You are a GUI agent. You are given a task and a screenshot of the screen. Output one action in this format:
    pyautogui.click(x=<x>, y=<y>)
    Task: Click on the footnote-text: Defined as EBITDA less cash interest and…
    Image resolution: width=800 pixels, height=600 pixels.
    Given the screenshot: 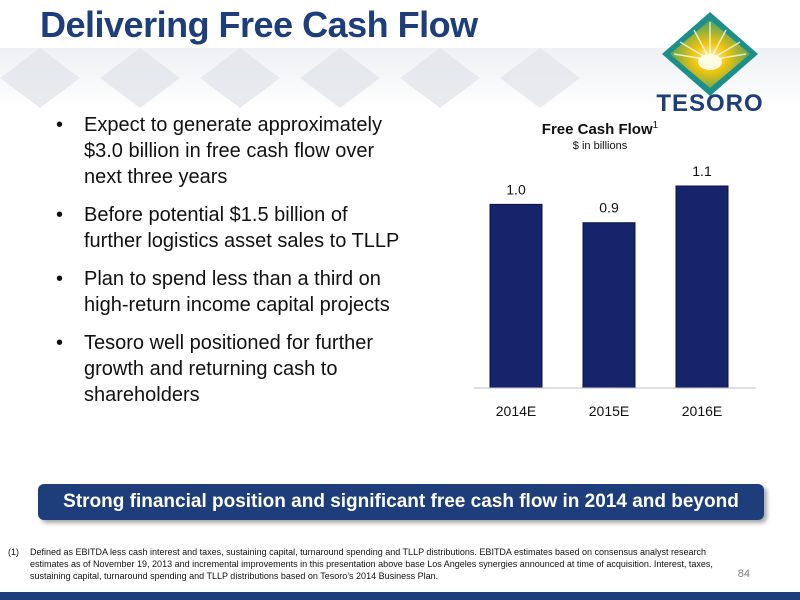 What is the action you would take?
    pyautogui.click(x=371, y=564)
    